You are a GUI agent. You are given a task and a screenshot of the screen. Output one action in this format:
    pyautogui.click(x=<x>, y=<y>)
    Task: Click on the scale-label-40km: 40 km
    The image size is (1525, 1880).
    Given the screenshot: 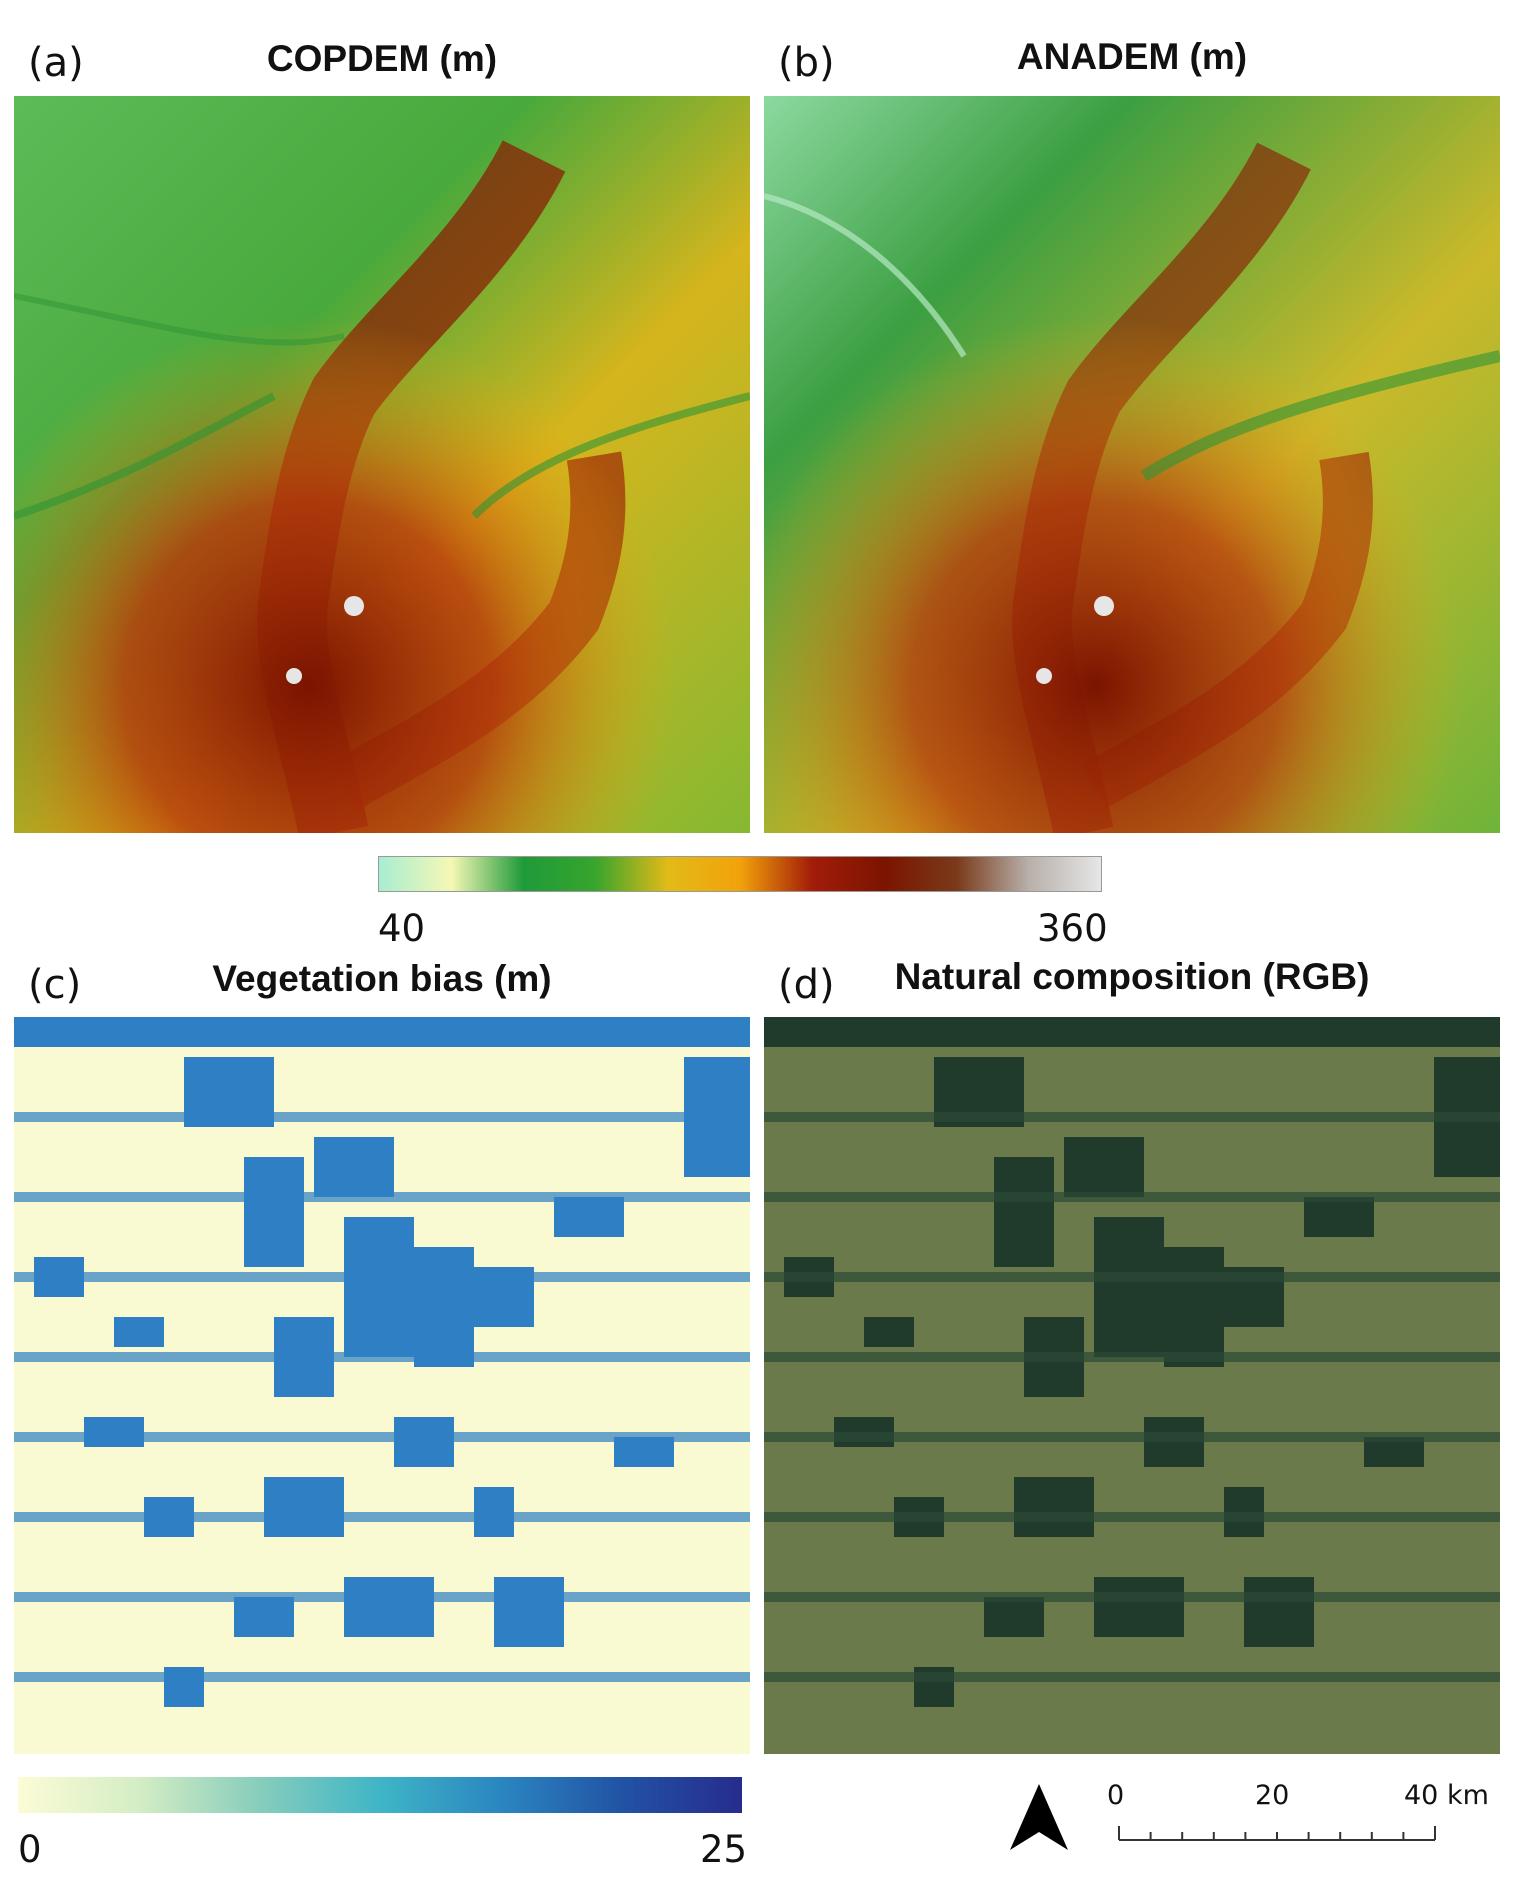 What is the action you would take?
    pyautogui.click(x=1446, y=1795)
    